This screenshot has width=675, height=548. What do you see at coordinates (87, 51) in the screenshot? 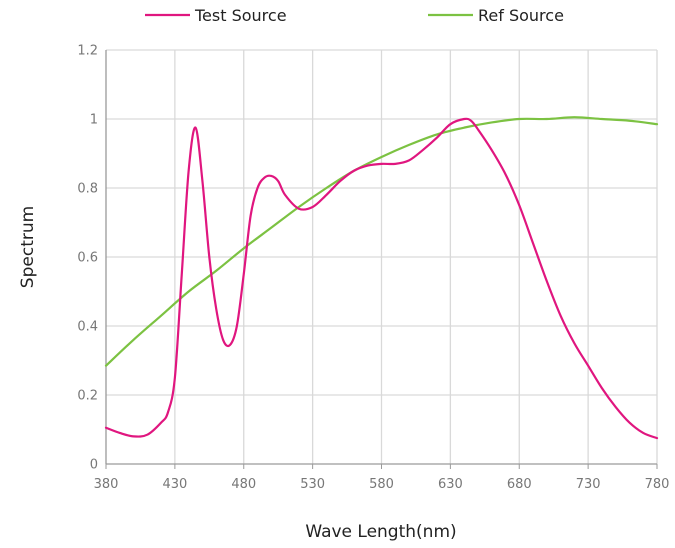
I see `y-tick-label: 1.2` at bounding box center [87, 51].